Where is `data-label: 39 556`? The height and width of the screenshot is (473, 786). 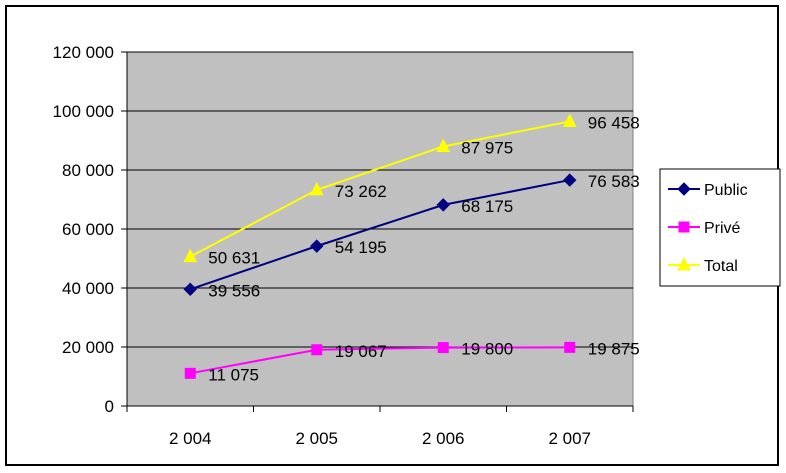
data-label: 39 556 is located at coordinates (234, 290).